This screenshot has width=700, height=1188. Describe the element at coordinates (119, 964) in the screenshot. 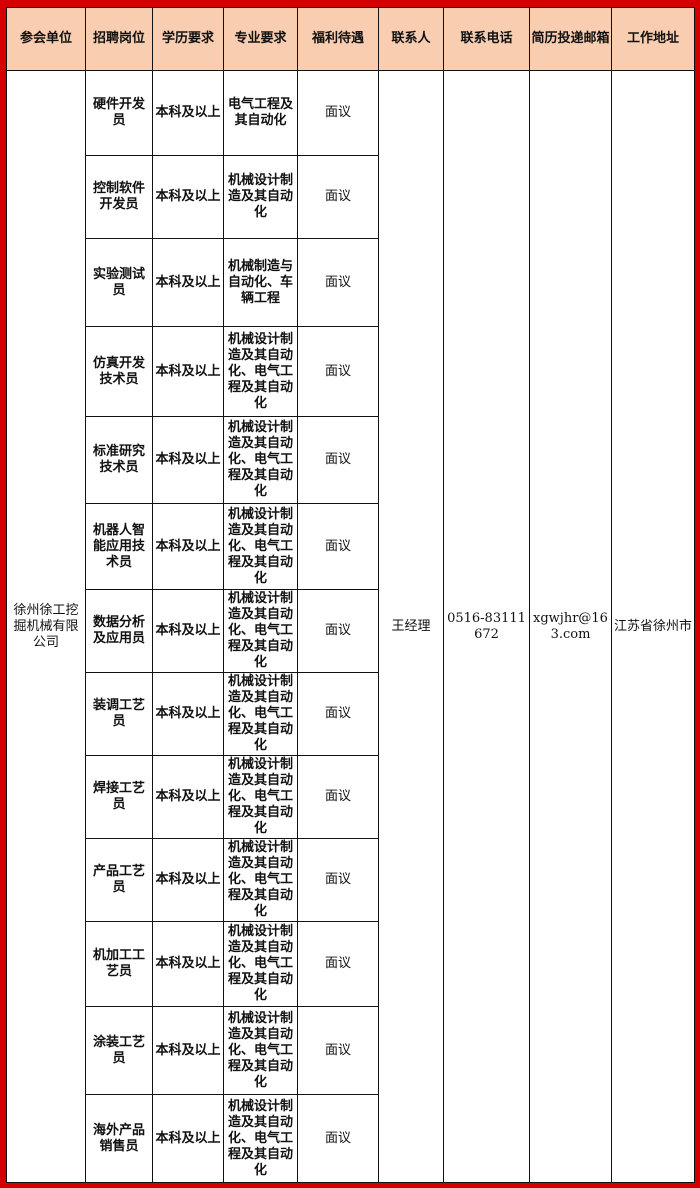

I see `position-cell: 机加工工艺员` at that location.